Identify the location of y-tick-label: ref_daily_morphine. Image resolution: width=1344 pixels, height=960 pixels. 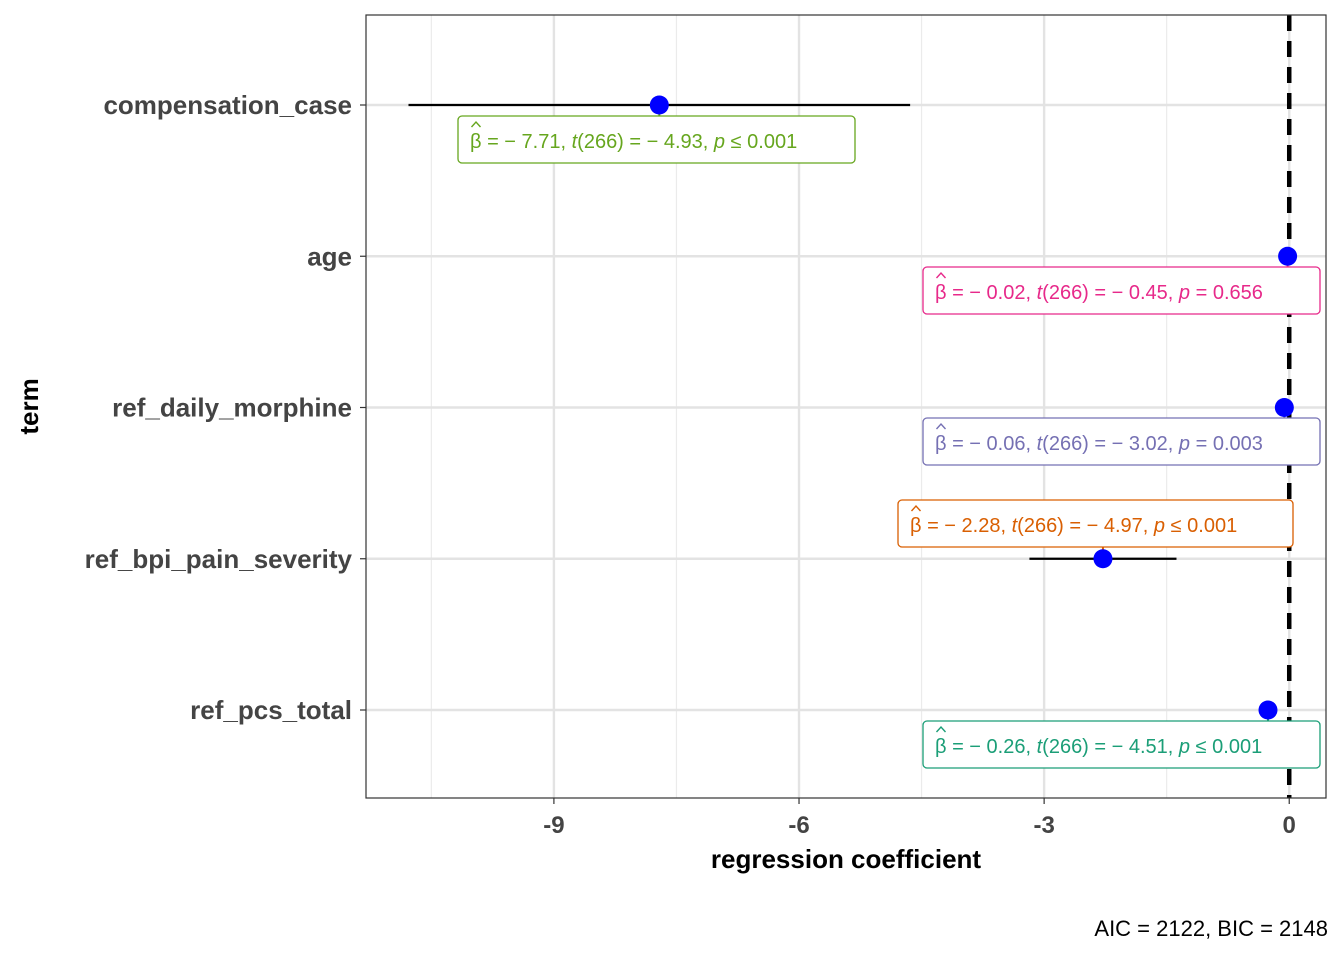
(232, 408).